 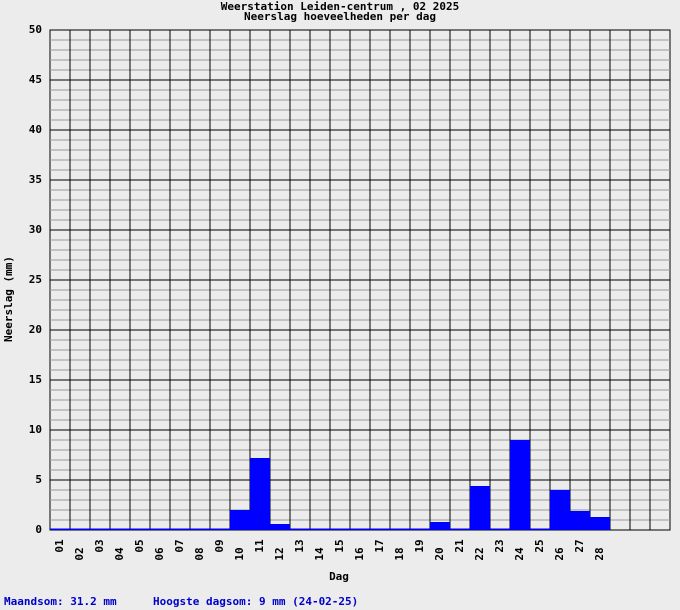 I want to click on x-tick-label: 05, so click(x=139, y=545).